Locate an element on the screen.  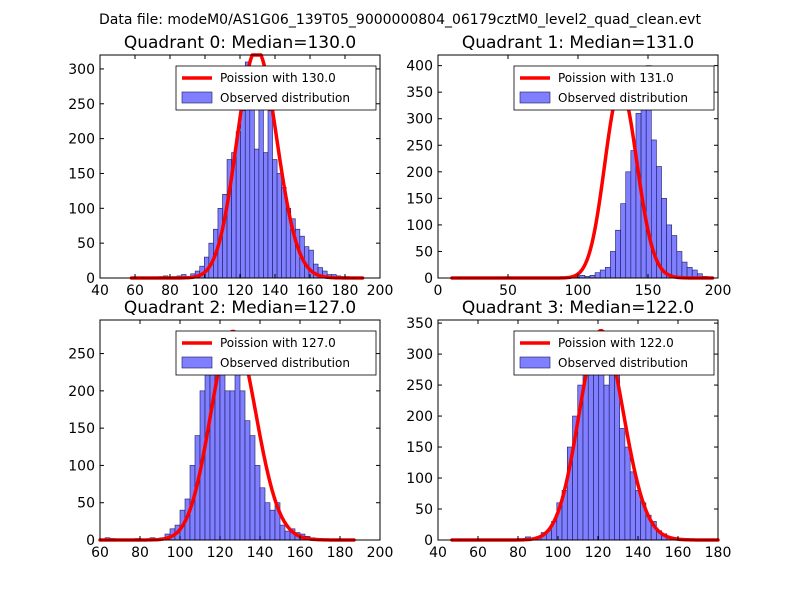
legend: Poission with 122.0 Observed distribution is located at coordinates (614, 353).